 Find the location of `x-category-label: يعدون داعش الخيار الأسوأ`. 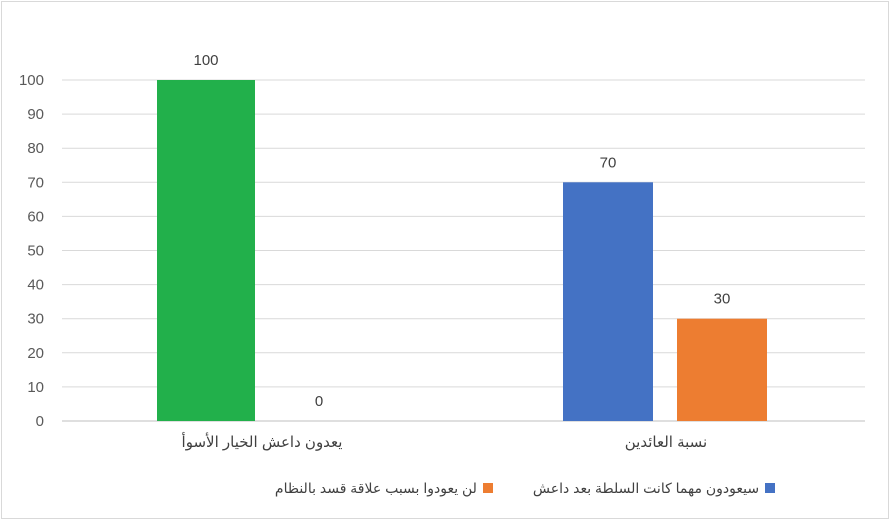

x-category-label: يعدون داعش الخيار الأسوأ is located at coordinates (262, 441).